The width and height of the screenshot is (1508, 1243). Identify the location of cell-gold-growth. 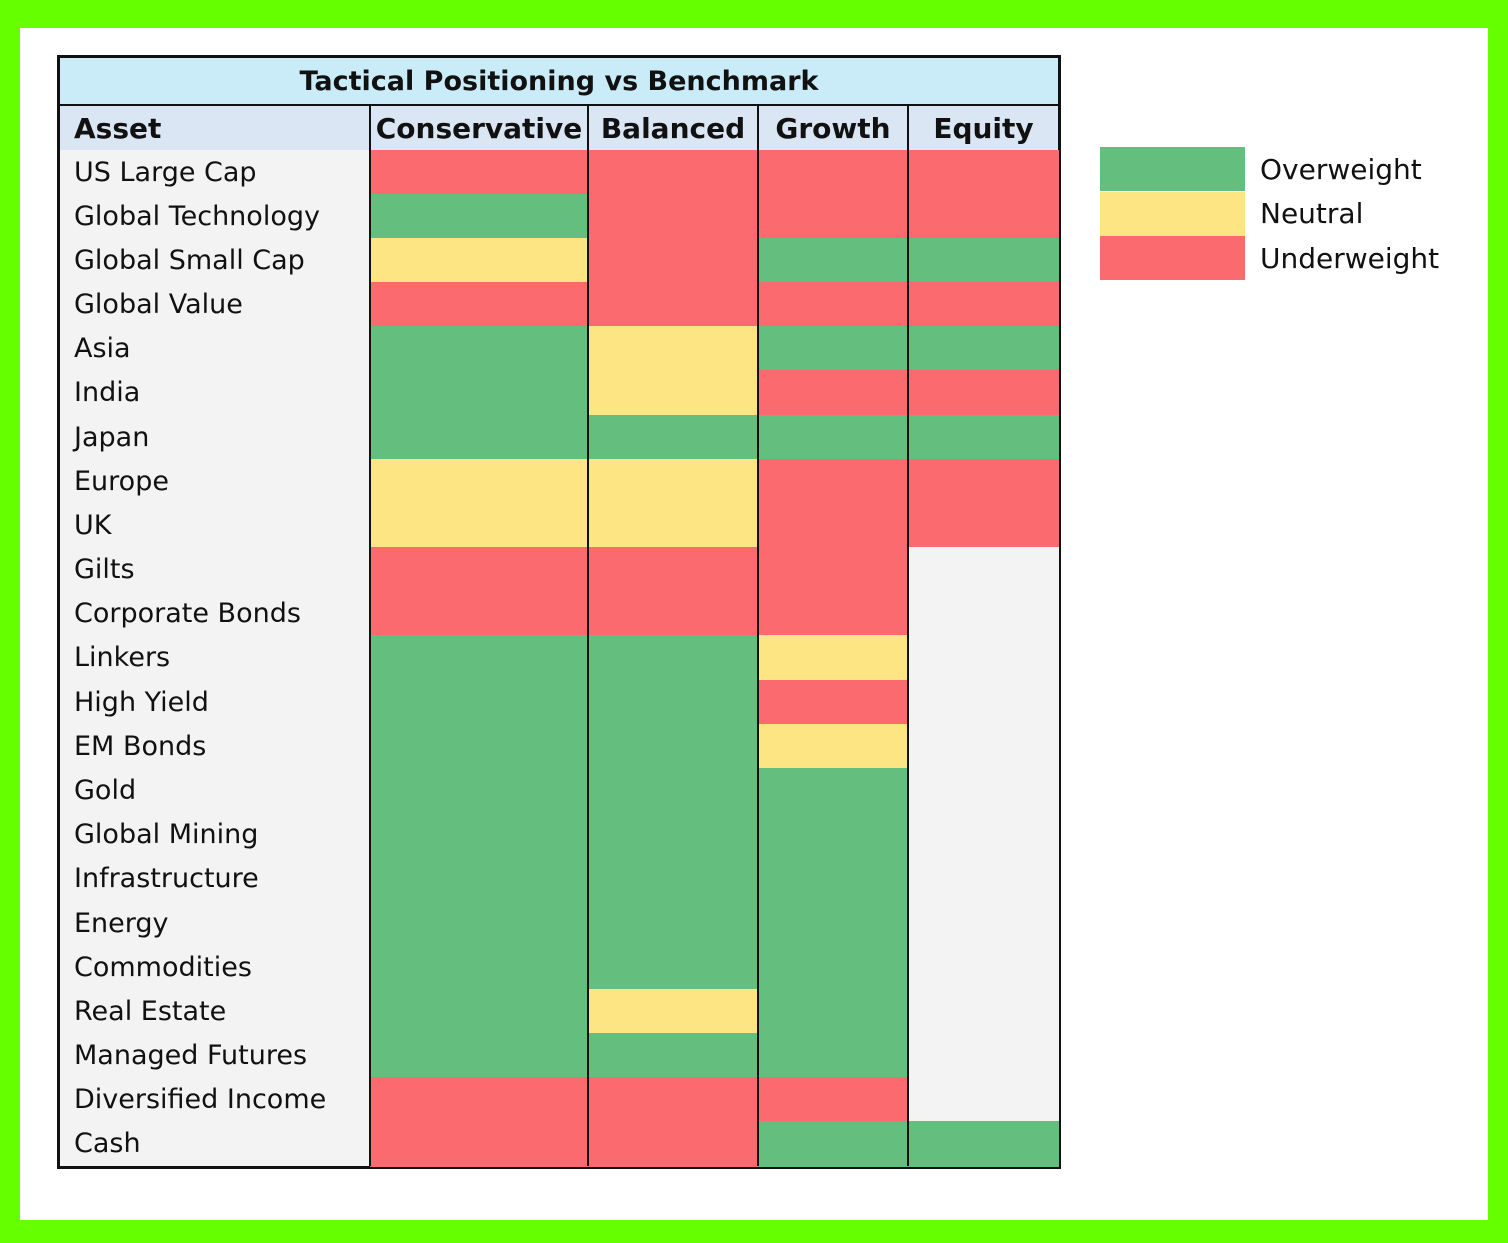
(833, 791).